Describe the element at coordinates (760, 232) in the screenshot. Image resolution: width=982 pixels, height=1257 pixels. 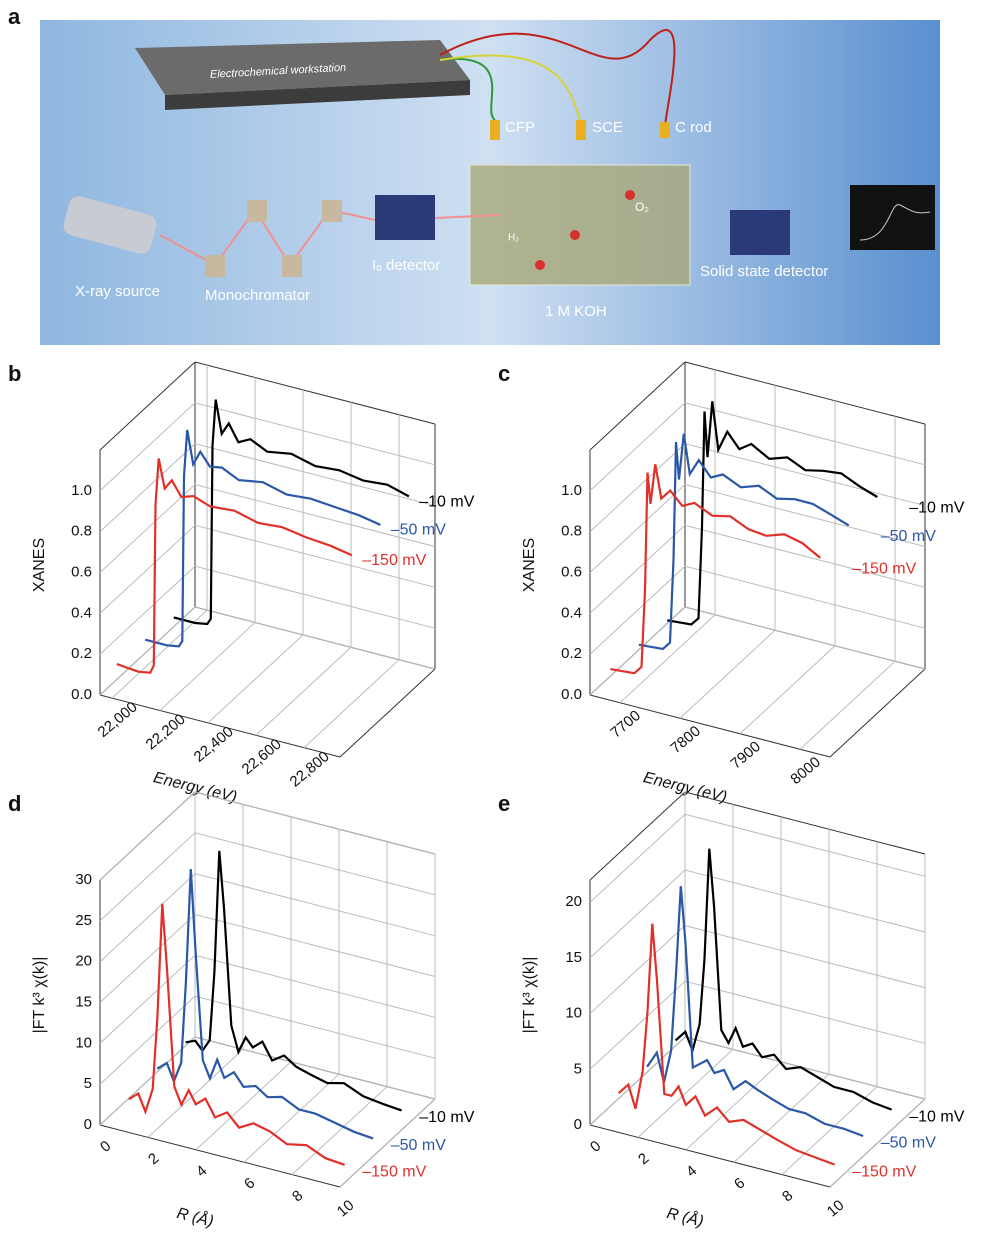
I see `detector` at that location.